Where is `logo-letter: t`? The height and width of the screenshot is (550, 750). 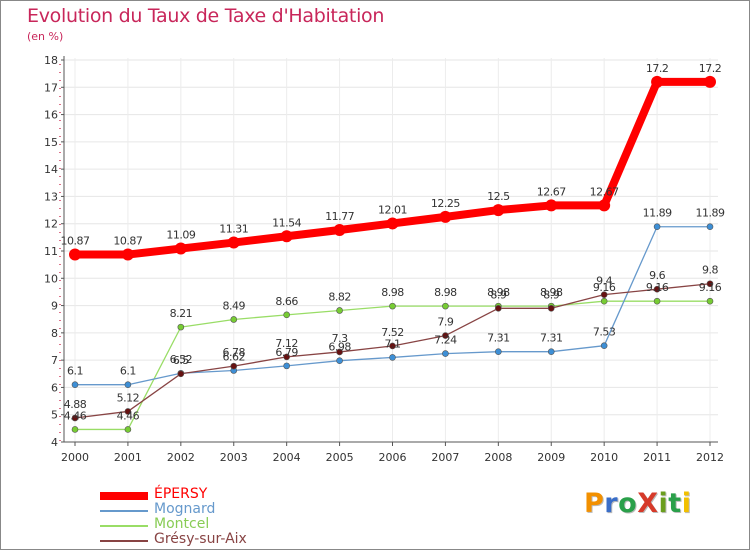 logo-letter: t is located at coordinates (675, 503).